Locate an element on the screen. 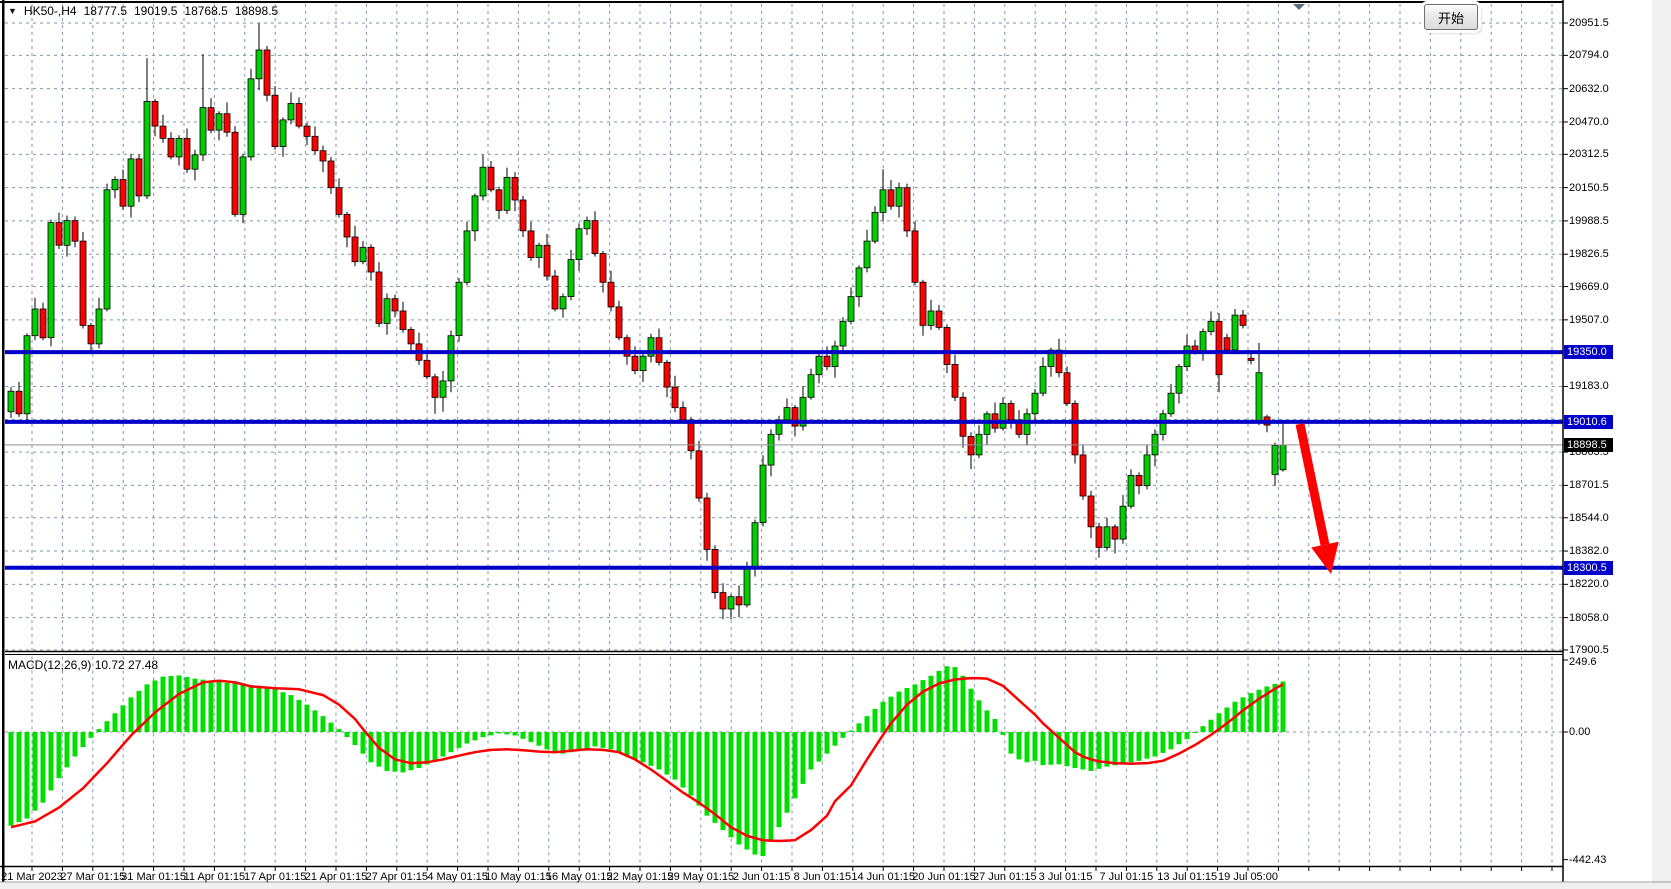 This screenshot has height=889, width=1671. price-tick-label: 19988.5 is located at coordinates (1589, 220).